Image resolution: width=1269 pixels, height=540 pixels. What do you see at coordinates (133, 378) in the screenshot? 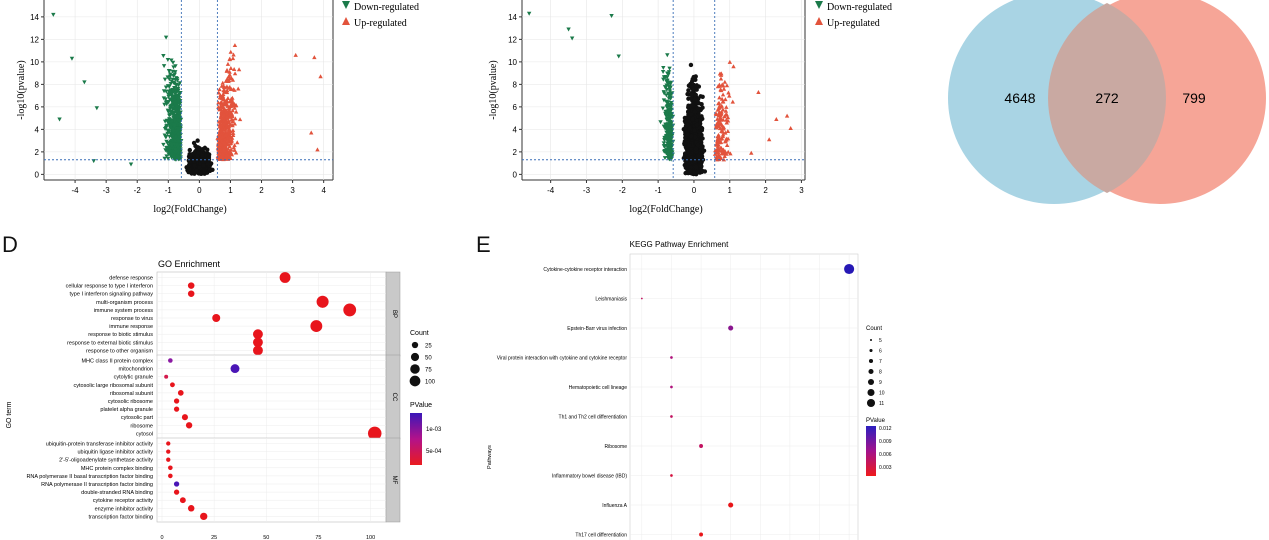
I see `go-term-label: cytolytic granule` at bounding box center [133, 378].